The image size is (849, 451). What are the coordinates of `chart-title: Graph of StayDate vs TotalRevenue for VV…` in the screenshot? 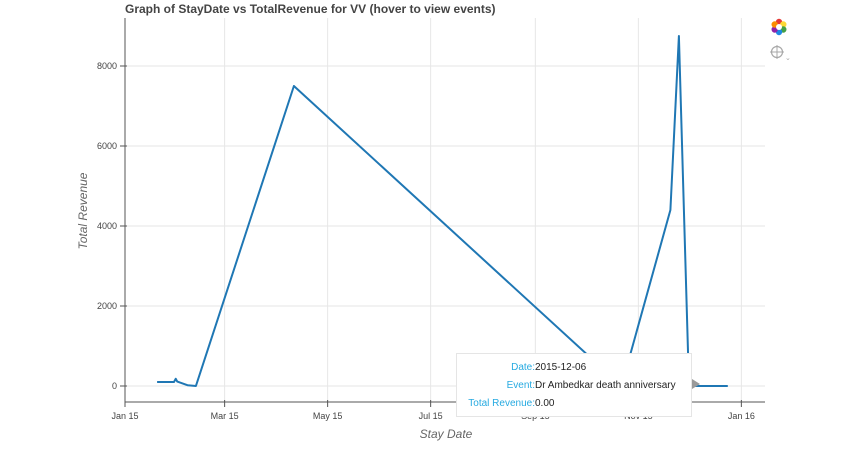 It's located at (310, 9).